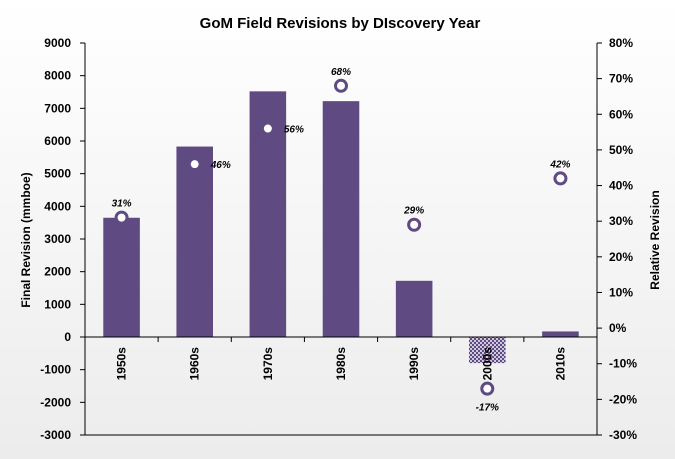  I want to click on data-label: 56%, so click(294, 130).